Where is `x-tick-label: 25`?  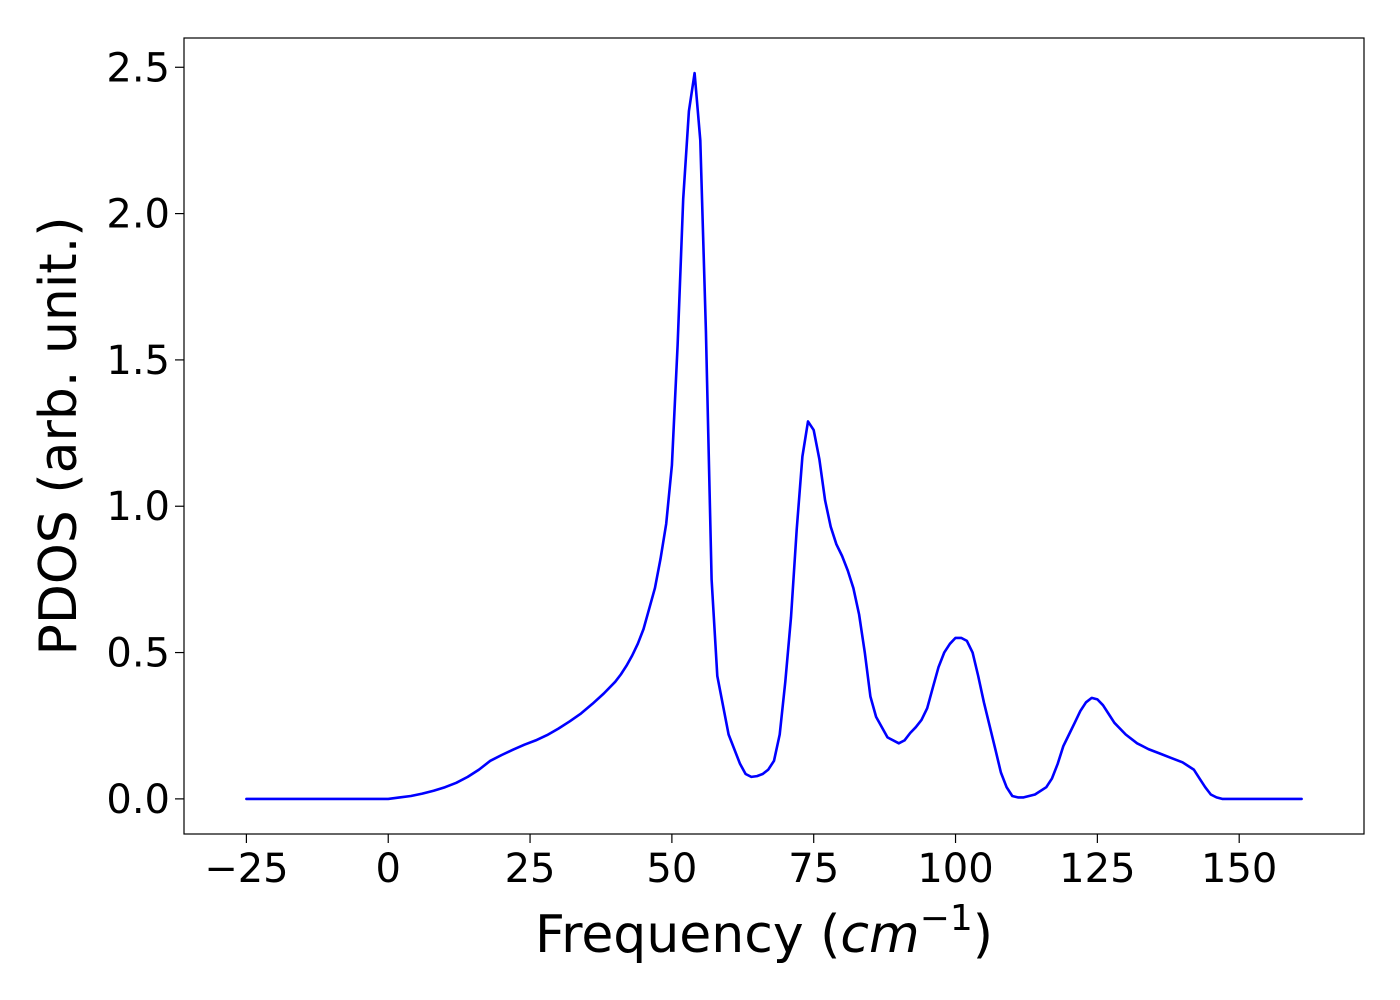 x-tick-label: 25 is located at coordinates (530, 869).